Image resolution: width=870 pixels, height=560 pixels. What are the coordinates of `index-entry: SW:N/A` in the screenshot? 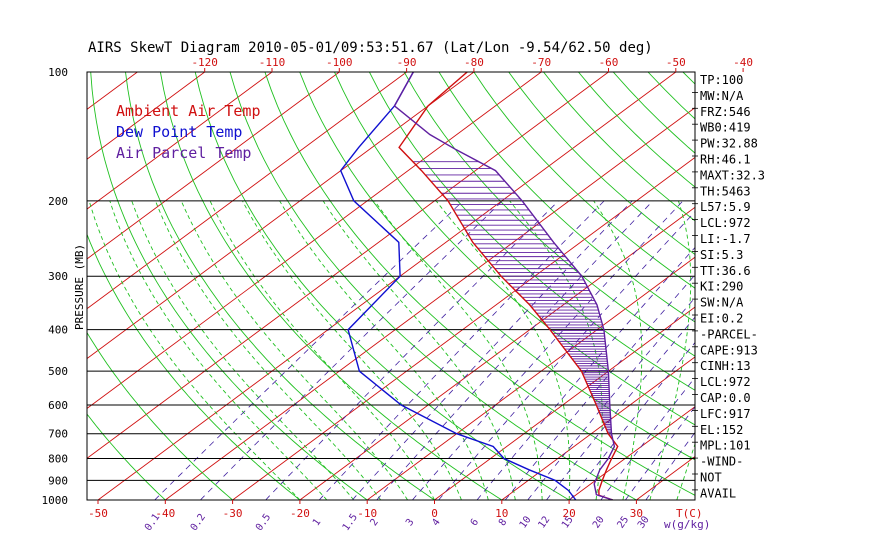 It's located at (722, 303).